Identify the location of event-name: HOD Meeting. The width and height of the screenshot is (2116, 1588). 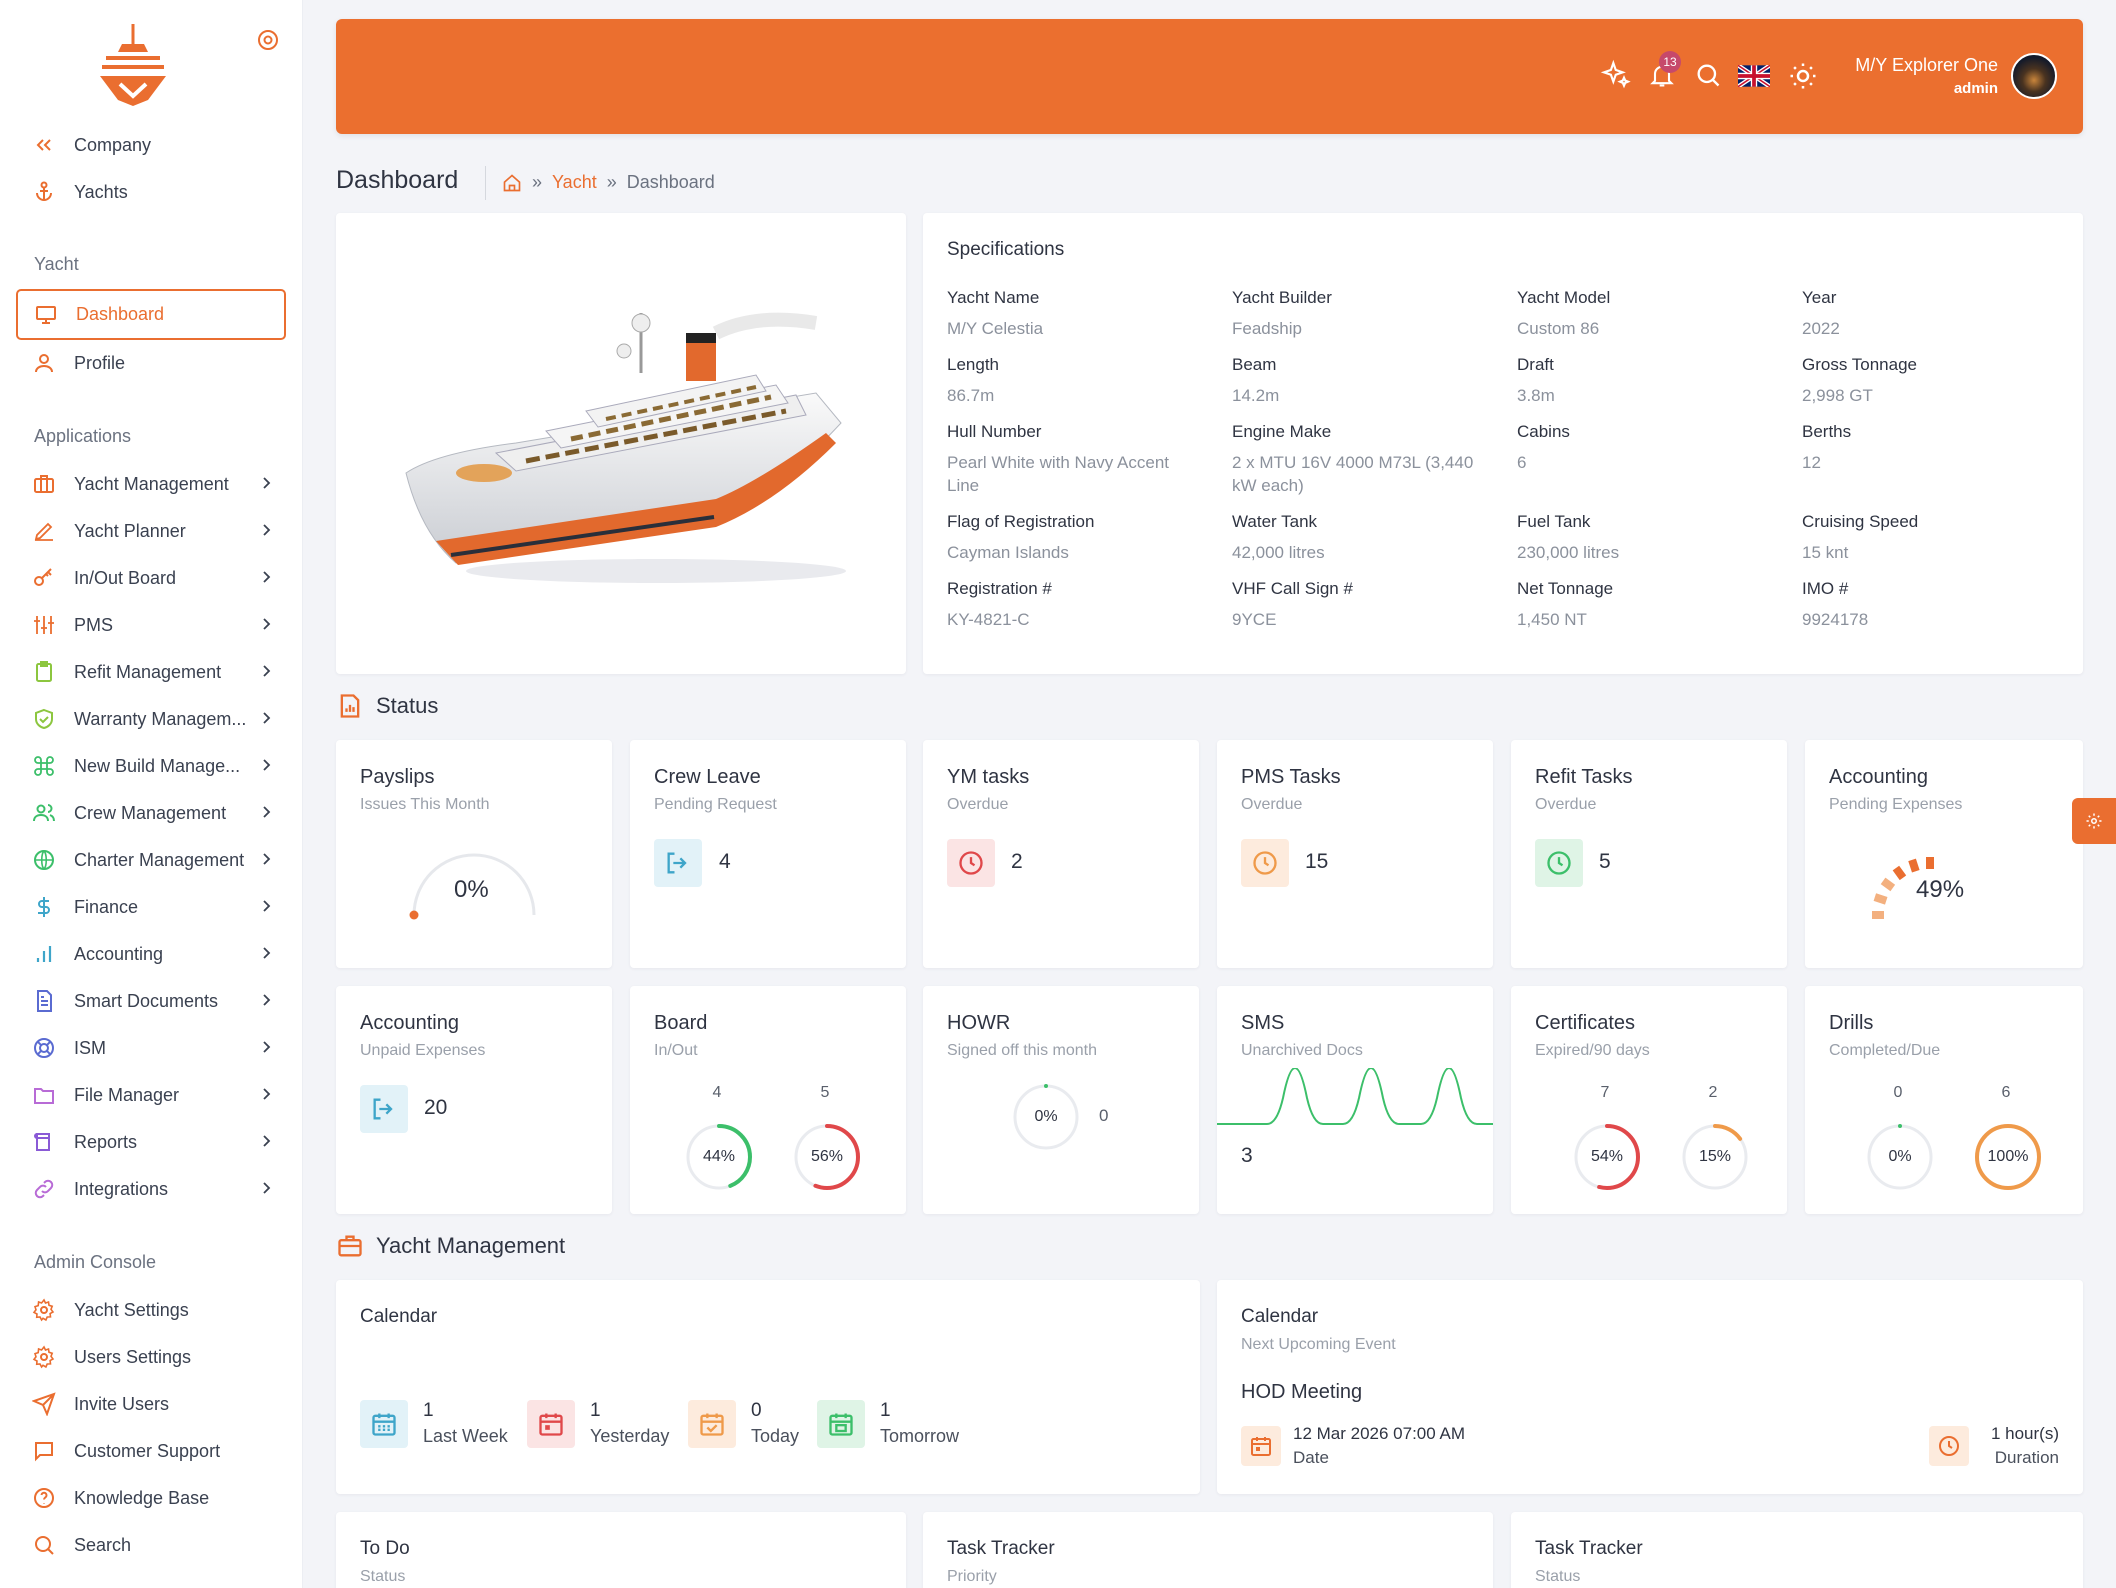
(1302, 1392).